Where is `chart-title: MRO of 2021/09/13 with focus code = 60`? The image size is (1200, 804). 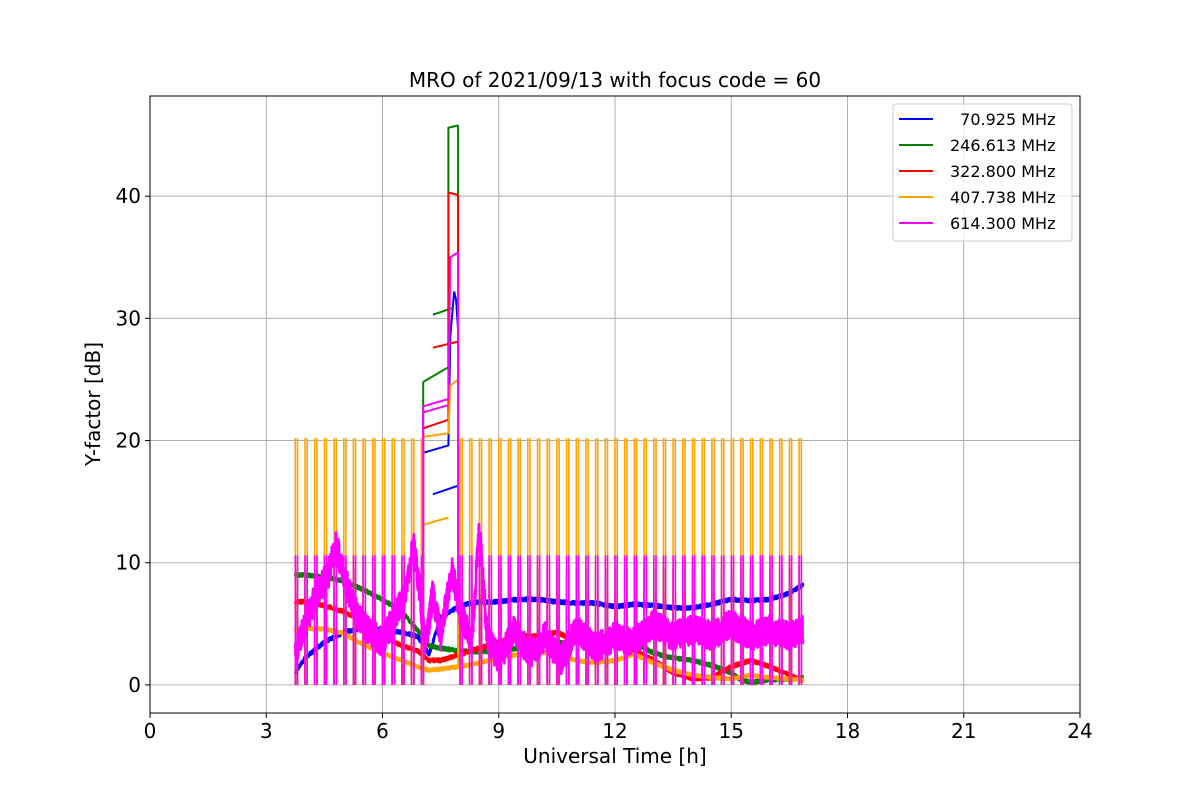 chart-title: MRO of 2021/09/13 with focus code = 60 is located at coordinates (615, 80).